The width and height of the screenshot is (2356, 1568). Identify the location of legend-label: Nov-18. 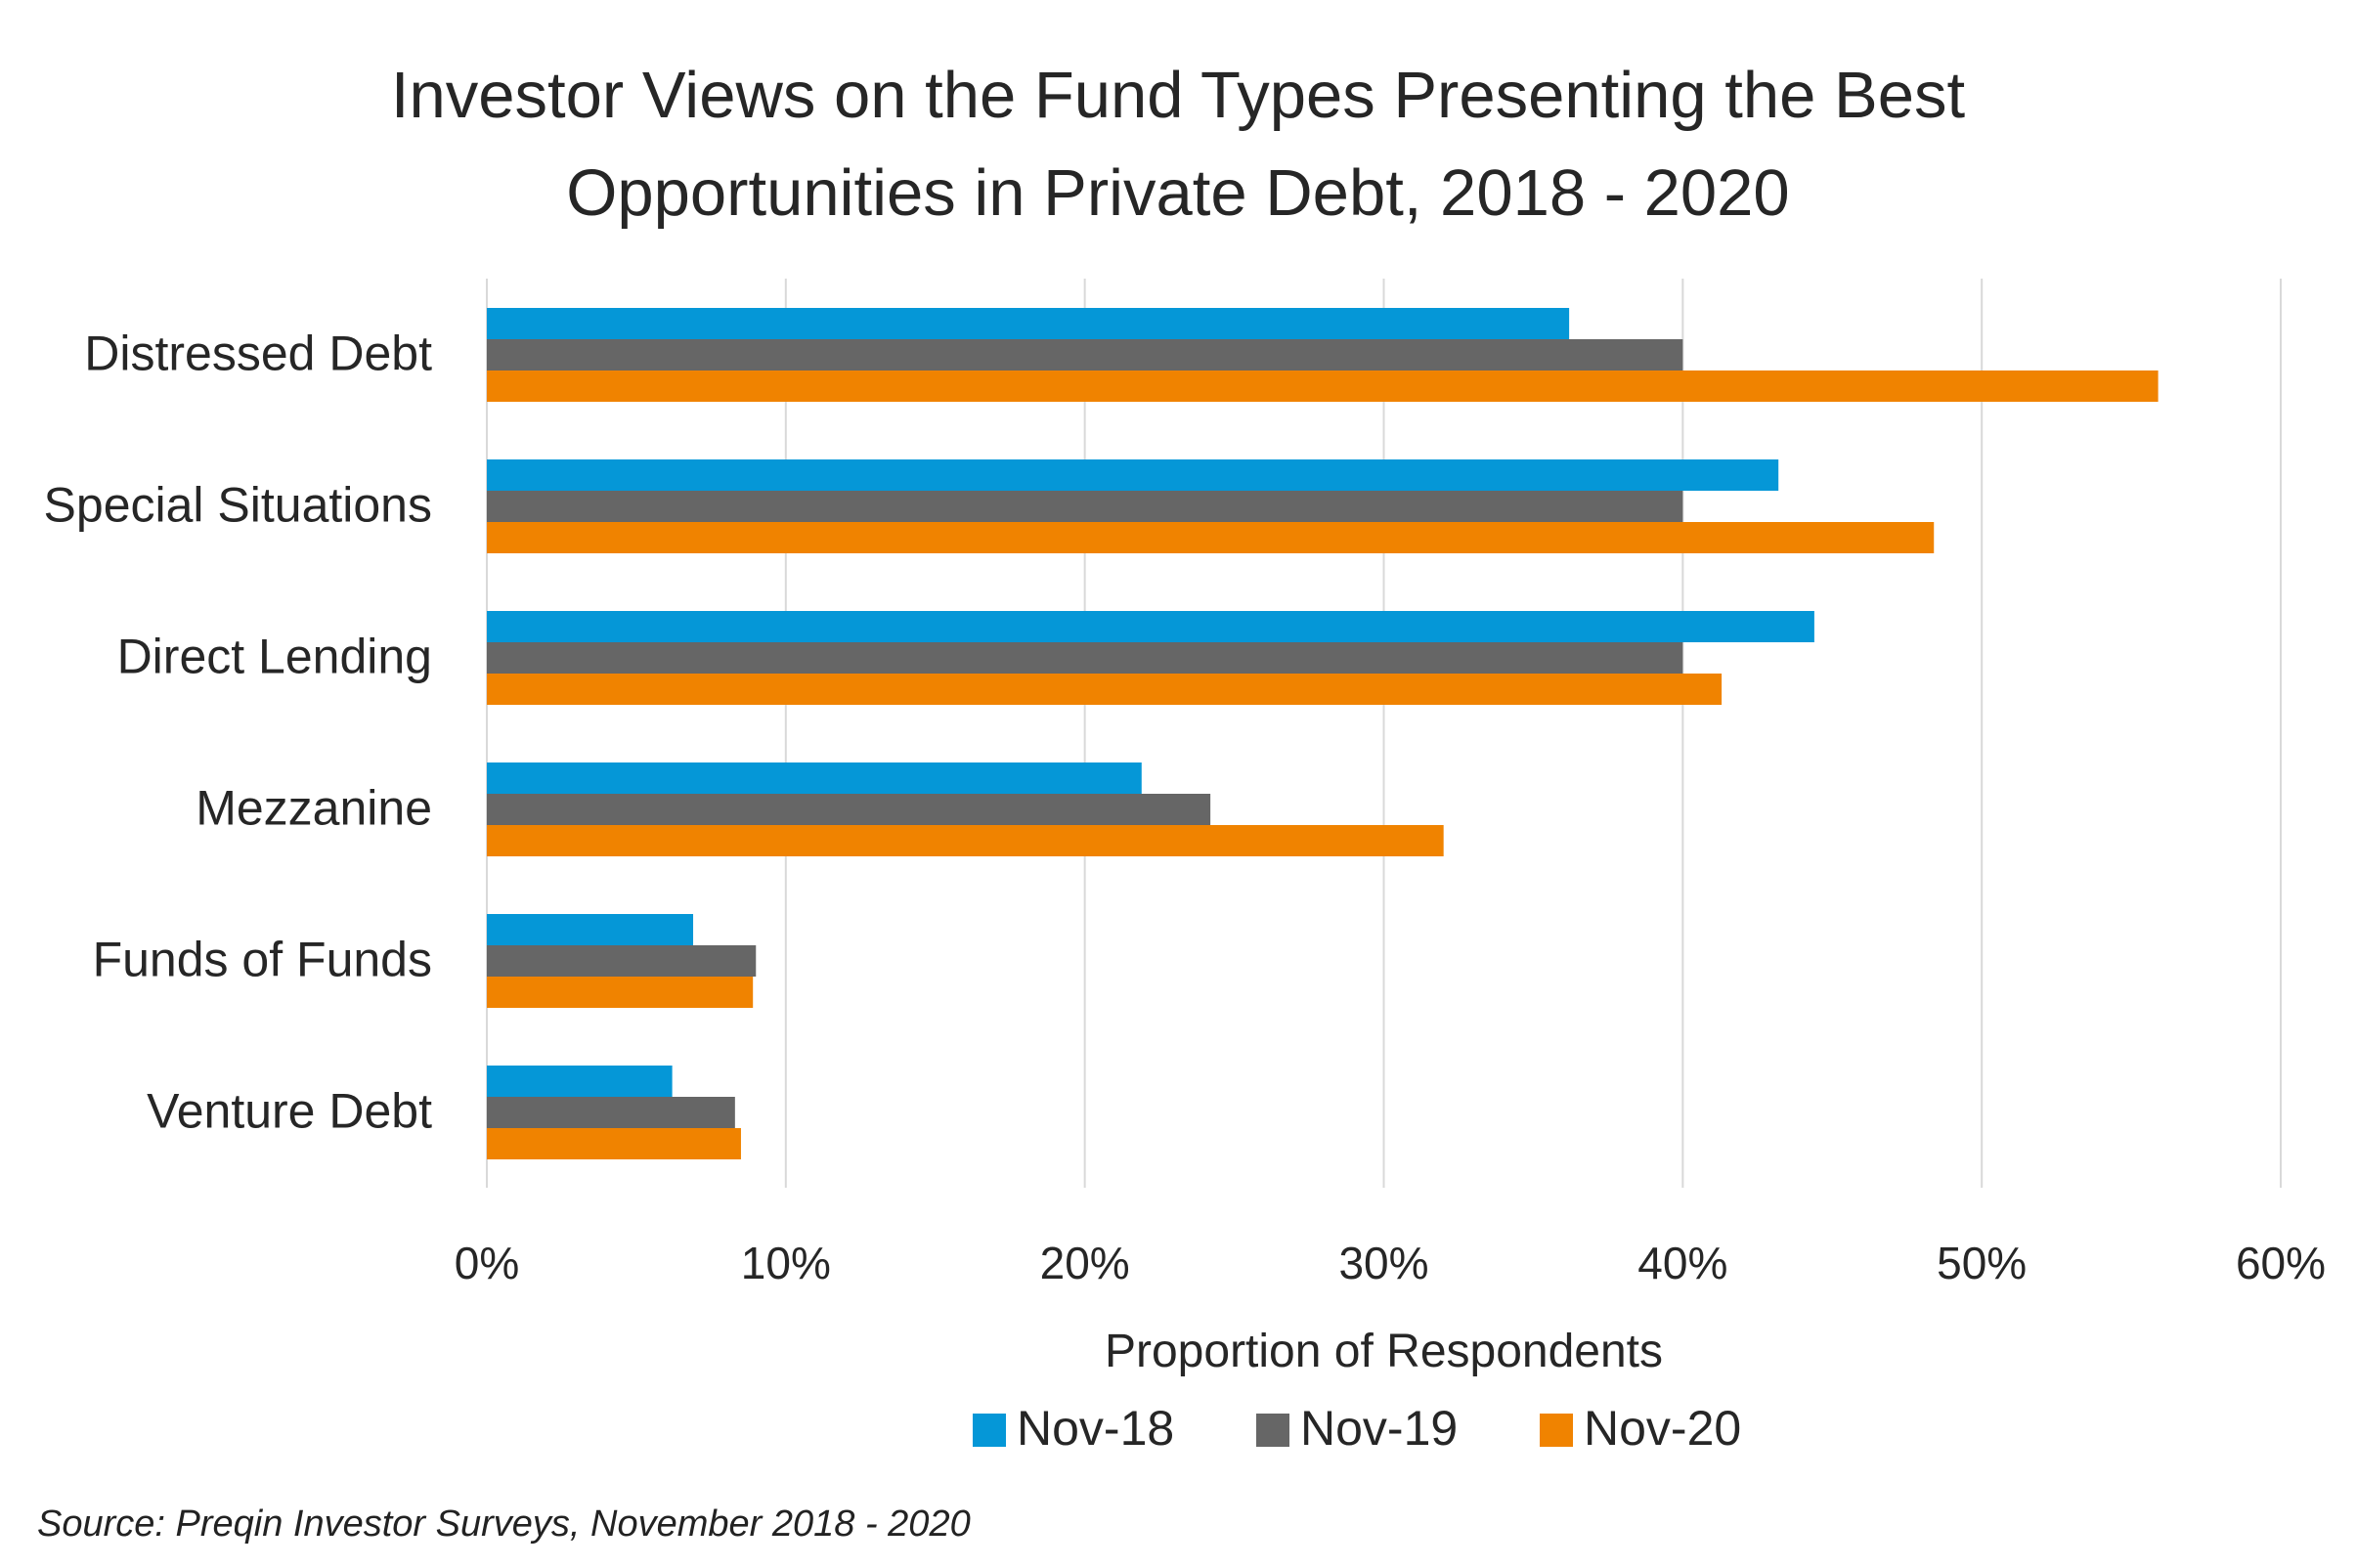
(1095, 1428).